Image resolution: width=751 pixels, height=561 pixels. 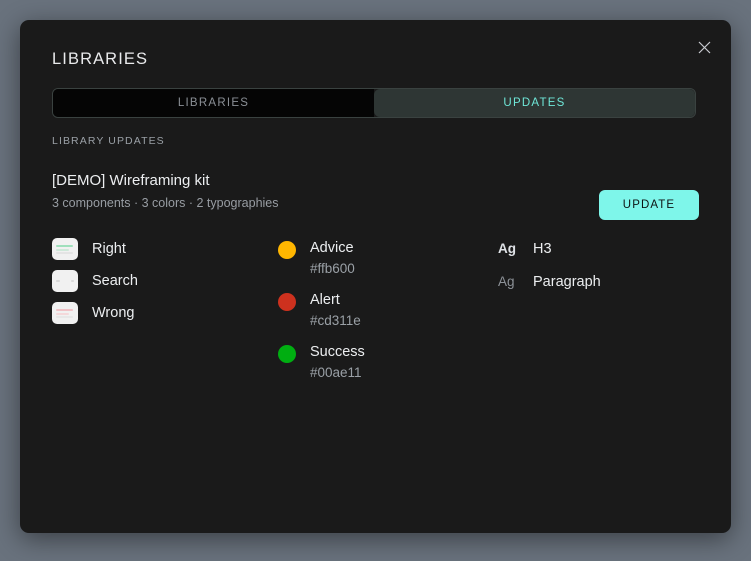 I want to click on list-item: Ag H3, so click(x=598, y=249).